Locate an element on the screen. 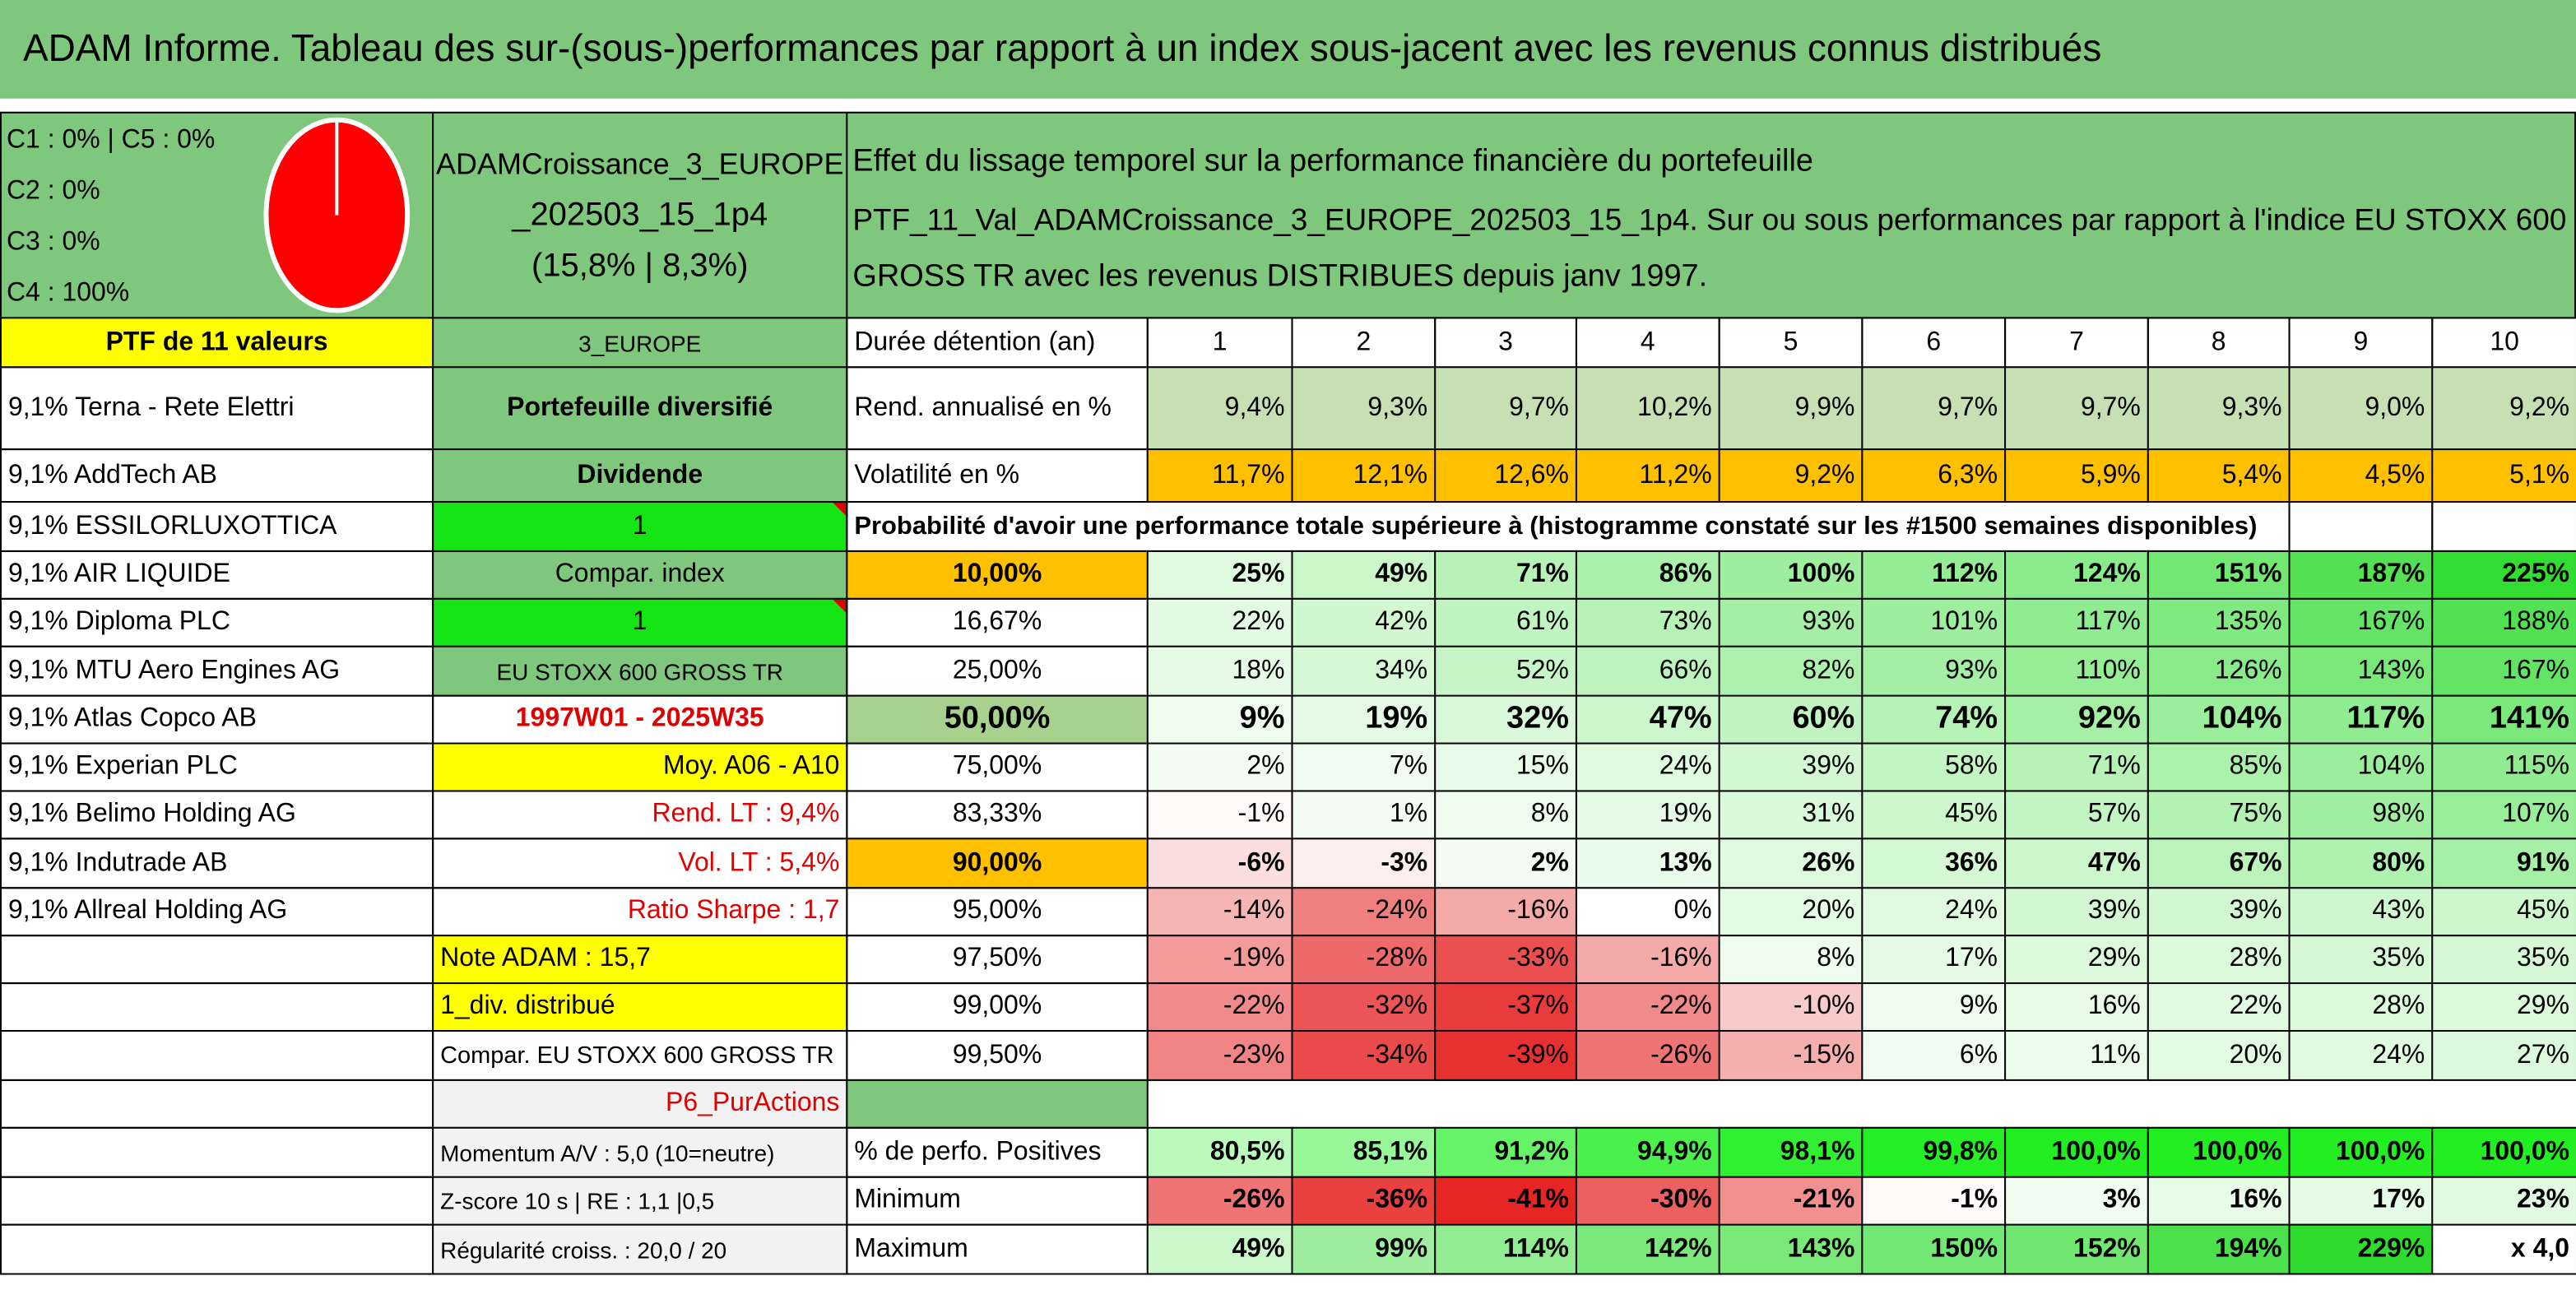  row-label: Minimum is located at coordinates (998, 1201).